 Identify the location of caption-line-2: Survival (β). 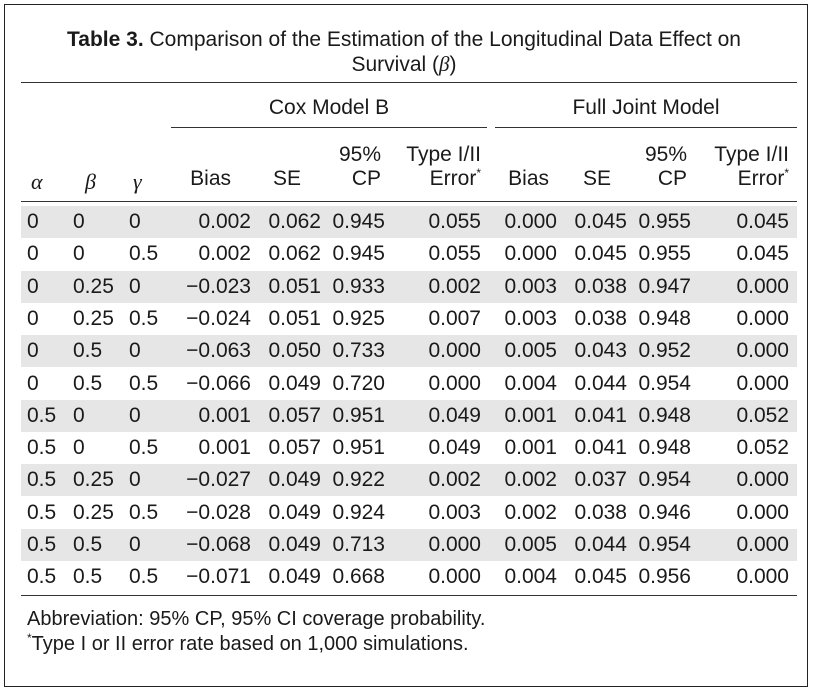
(404, 64).